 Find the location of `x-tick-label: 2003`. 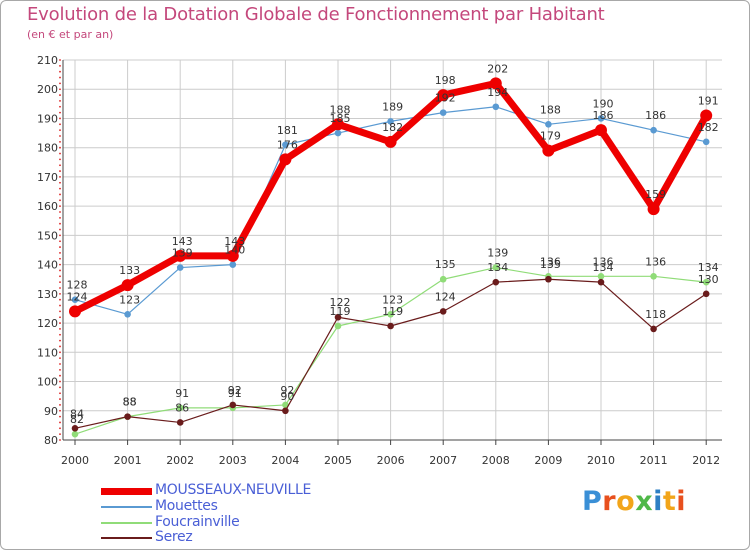

x-tick-label: 2003 is located at coordinates (233, 460).